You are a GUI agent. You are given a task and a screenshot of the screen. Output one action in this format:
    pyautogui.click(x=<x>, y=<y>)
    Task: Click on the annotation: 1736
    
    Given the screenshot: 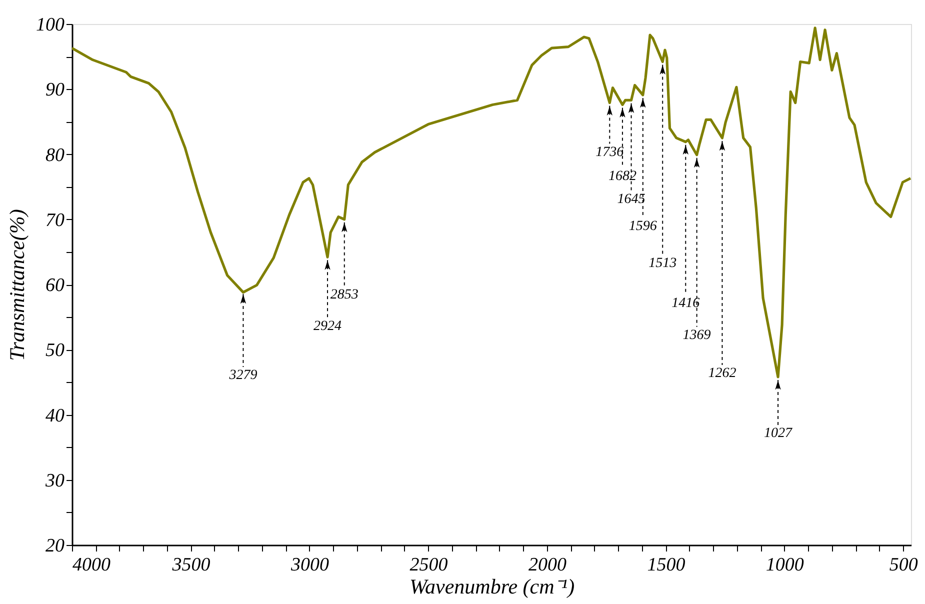 What is the action you would take?
    pyautogui.click(x=610, y=152)
    